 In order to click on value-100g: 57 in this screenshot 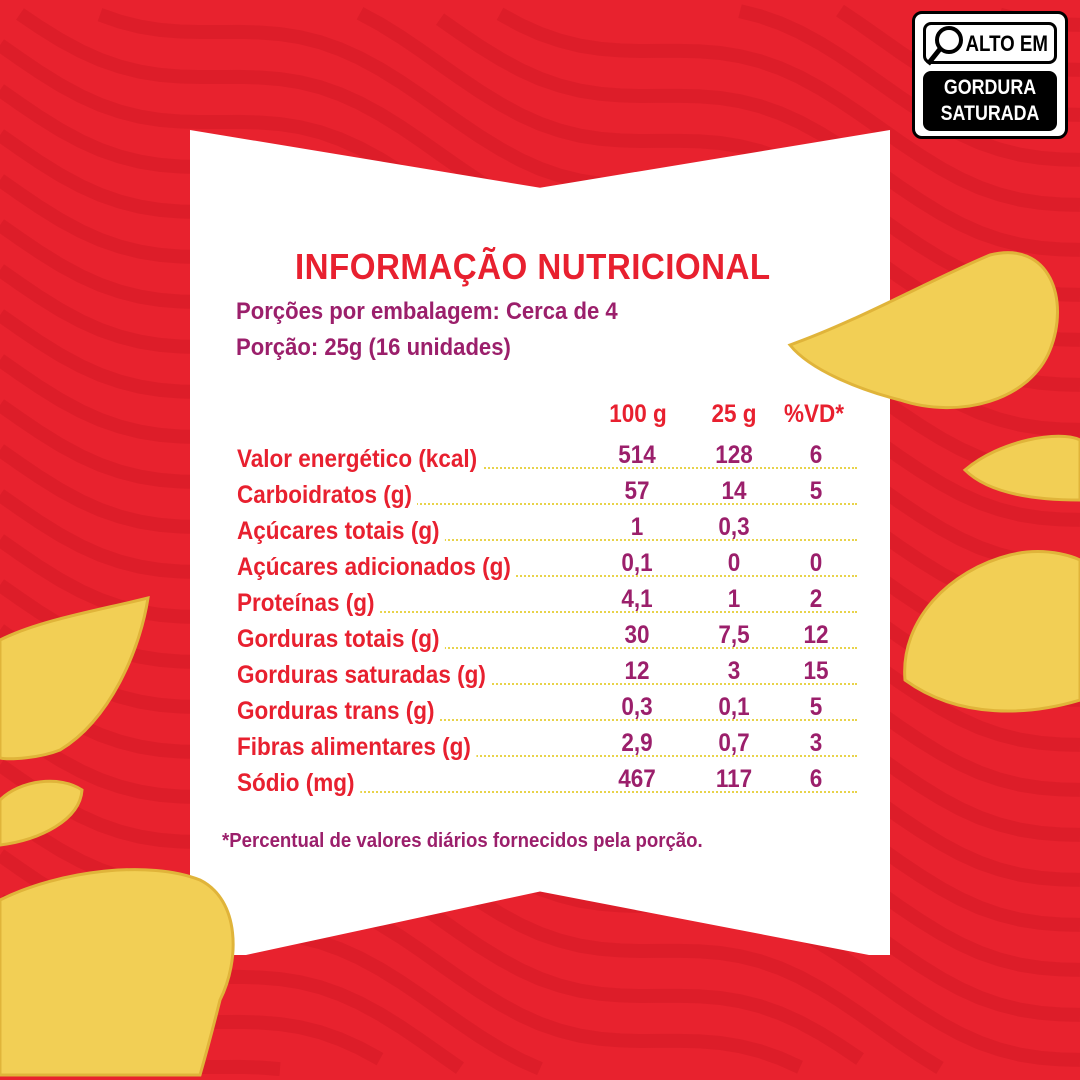, I will do `click(637, 491)`.